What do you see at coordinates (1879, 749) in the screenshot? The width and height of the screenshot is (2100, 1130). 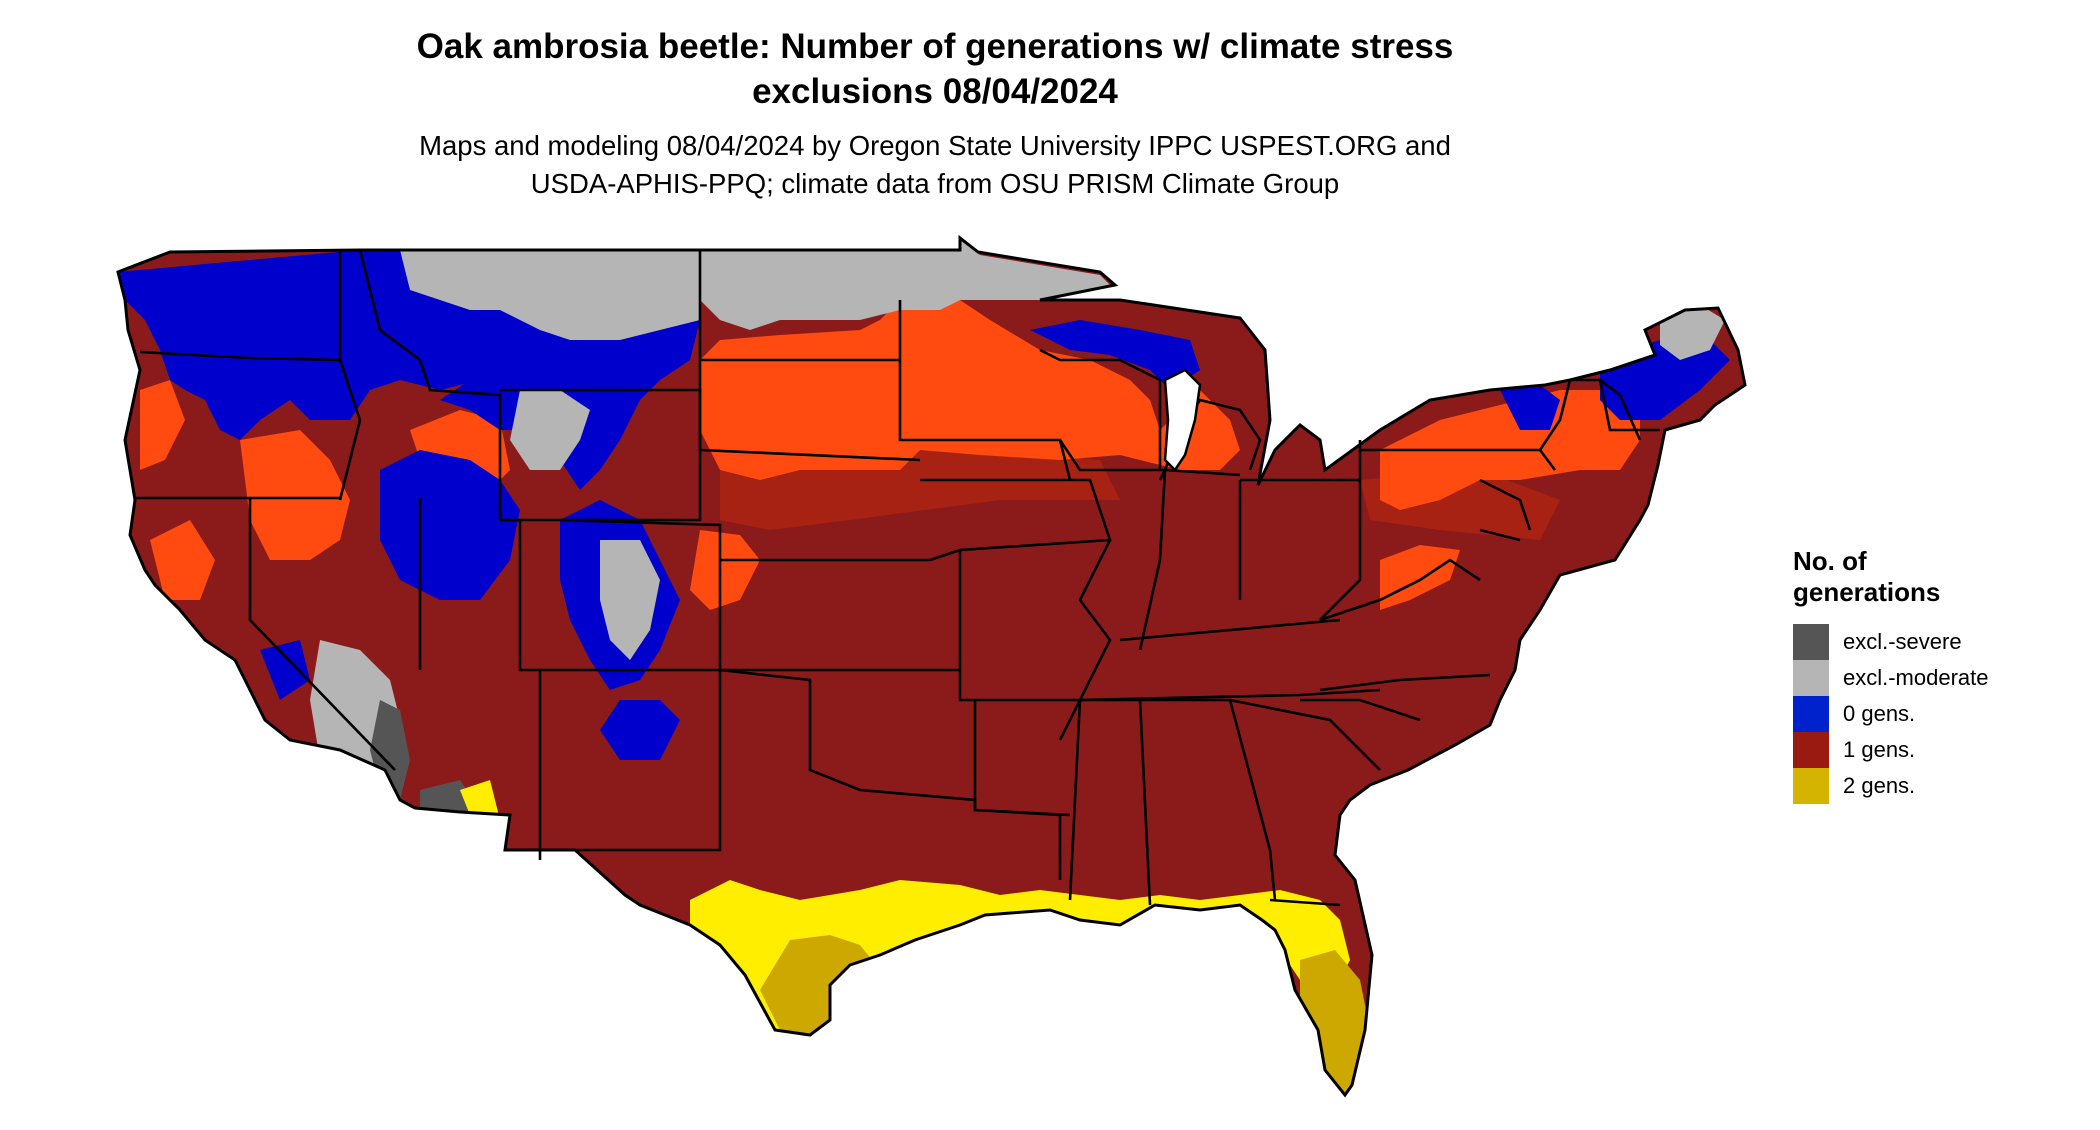 I see `legend-label-one-gens: 1 gens.` at bounding box center [1879, 749].